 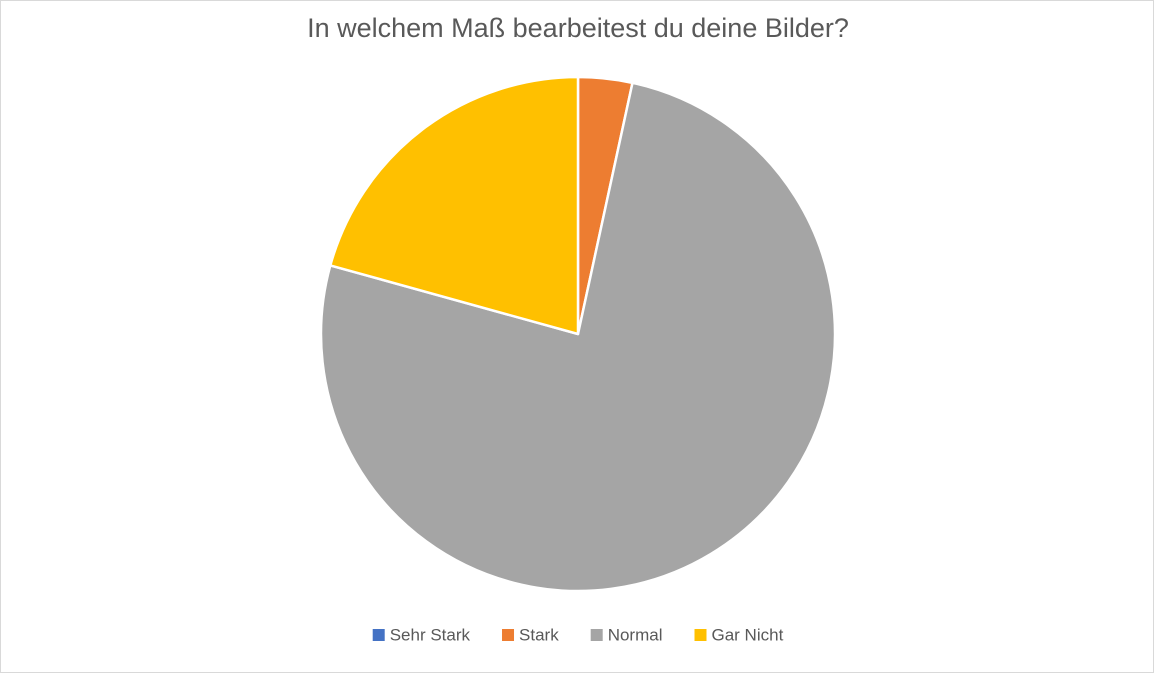 I want to click on legend-label: Gar Nicht, so click(x=748, y=634).